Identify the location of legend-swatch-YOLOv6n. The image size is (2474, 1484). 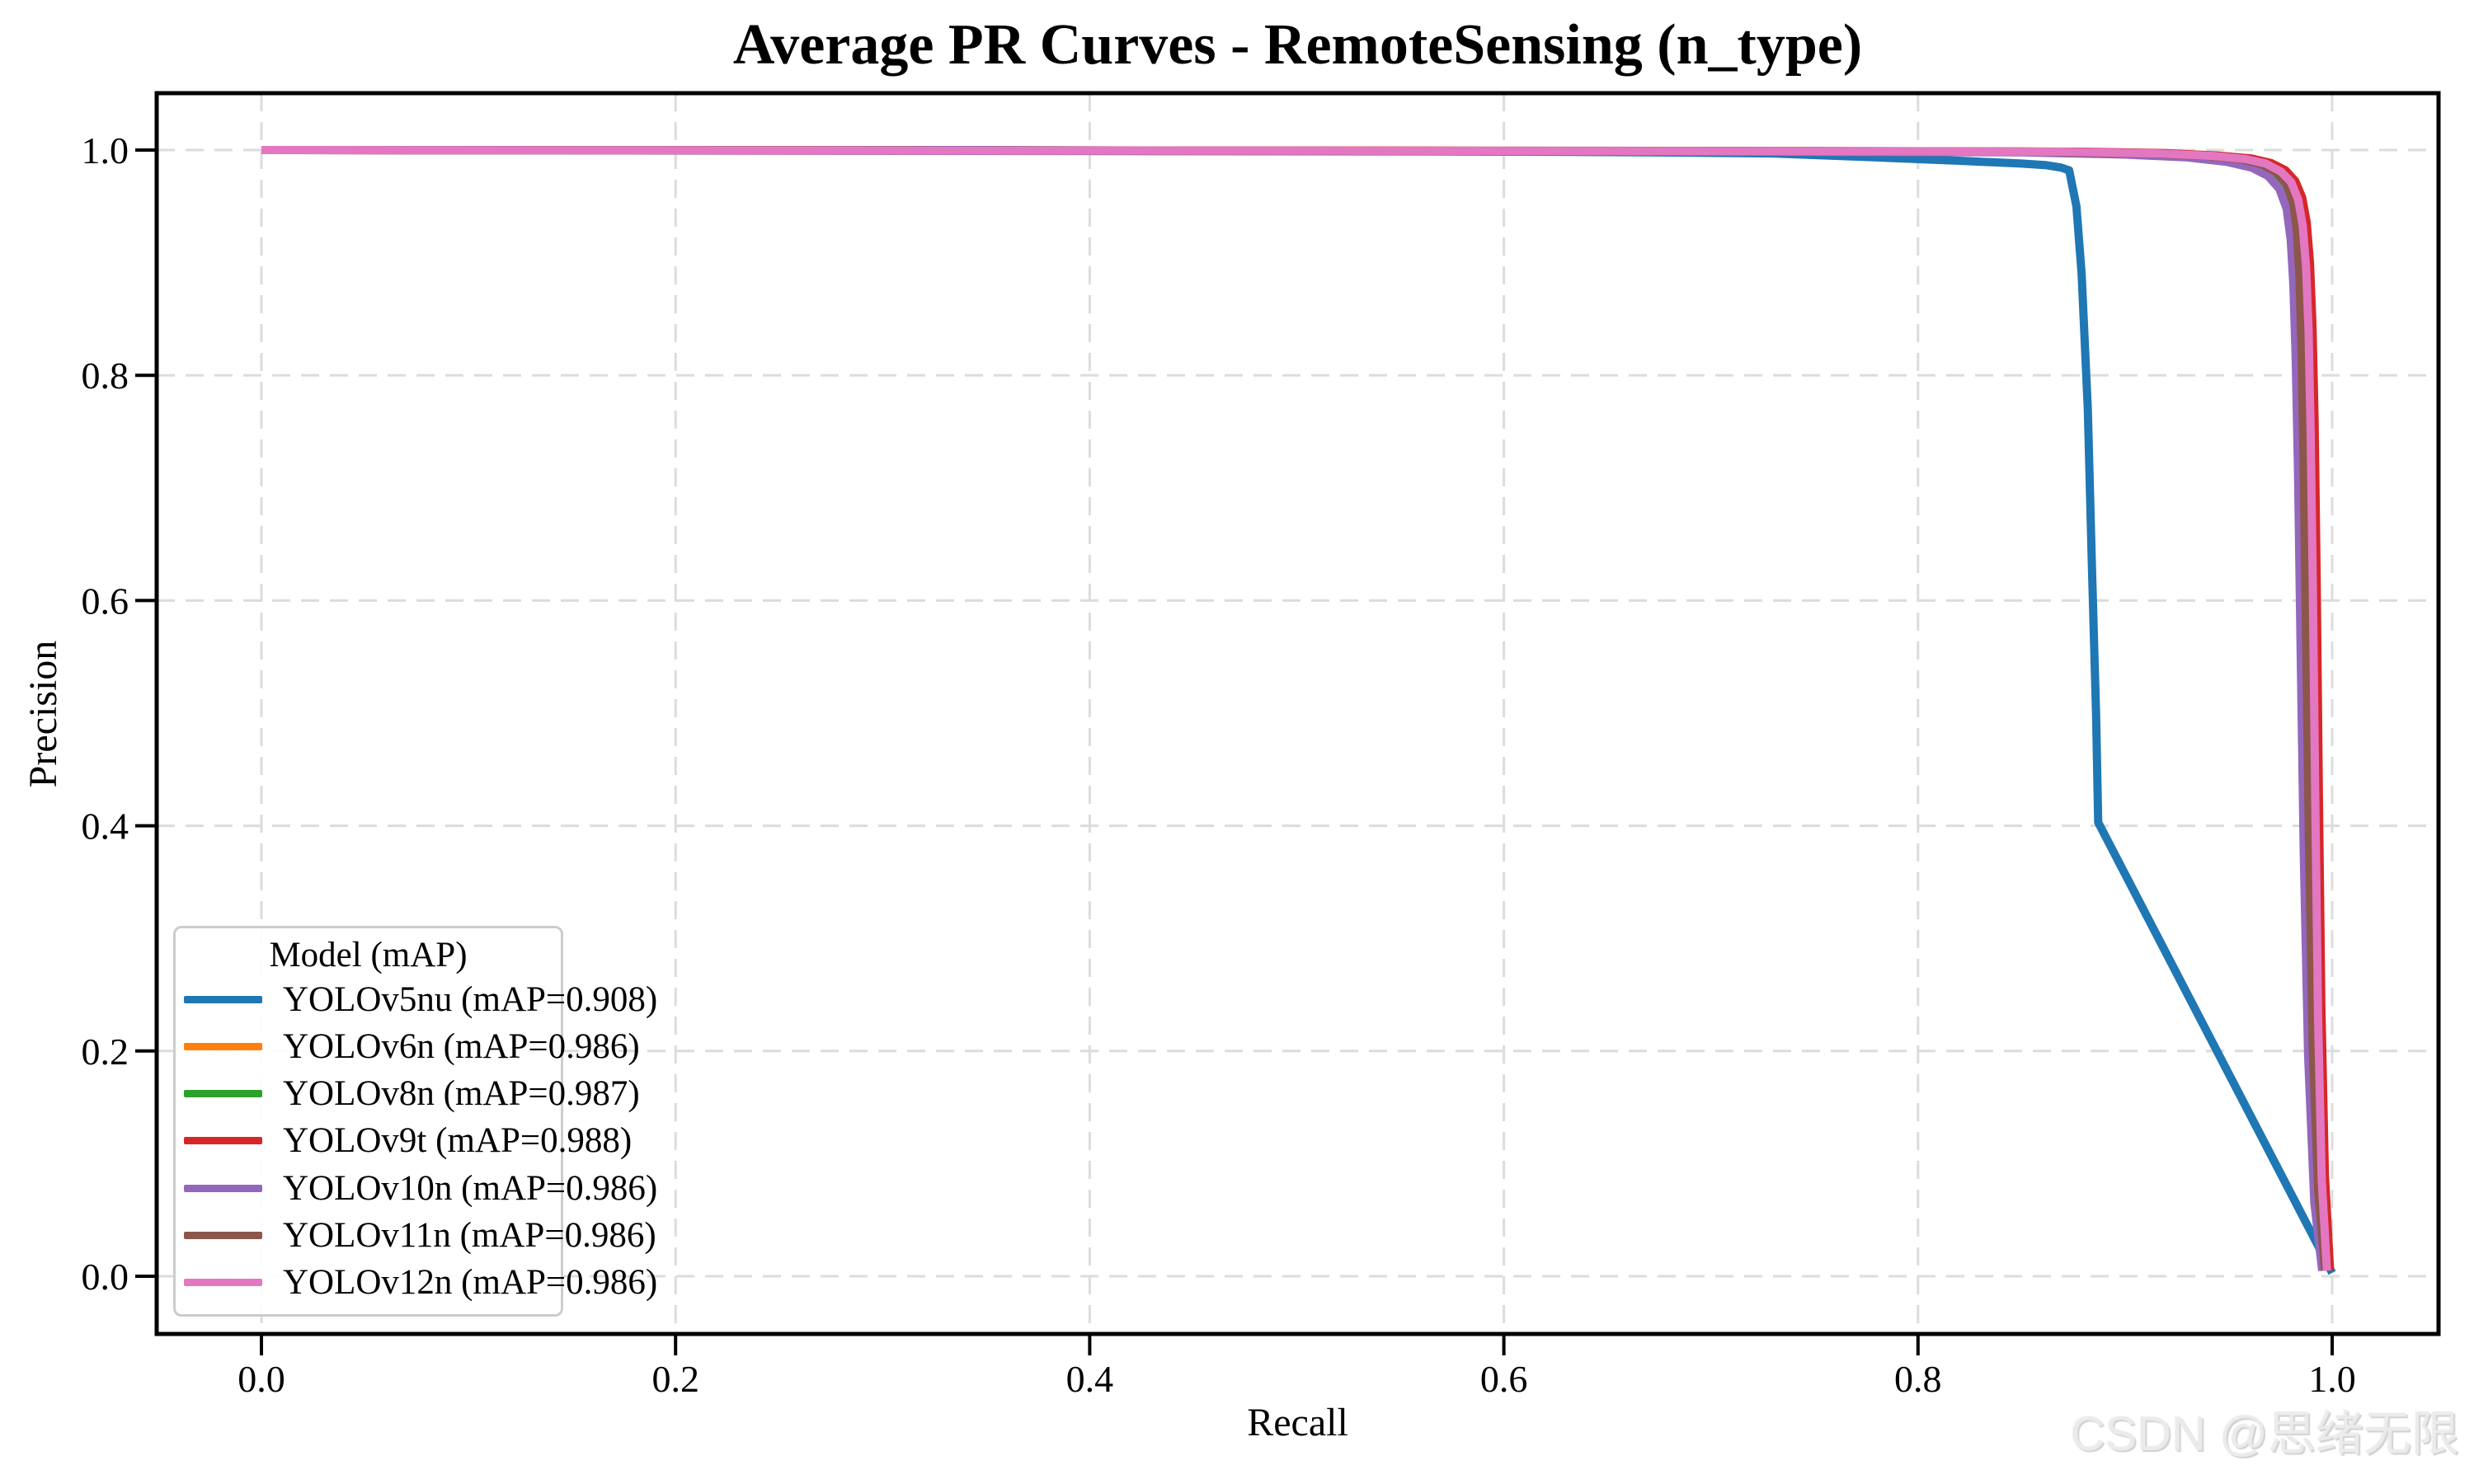
(223, 1047).